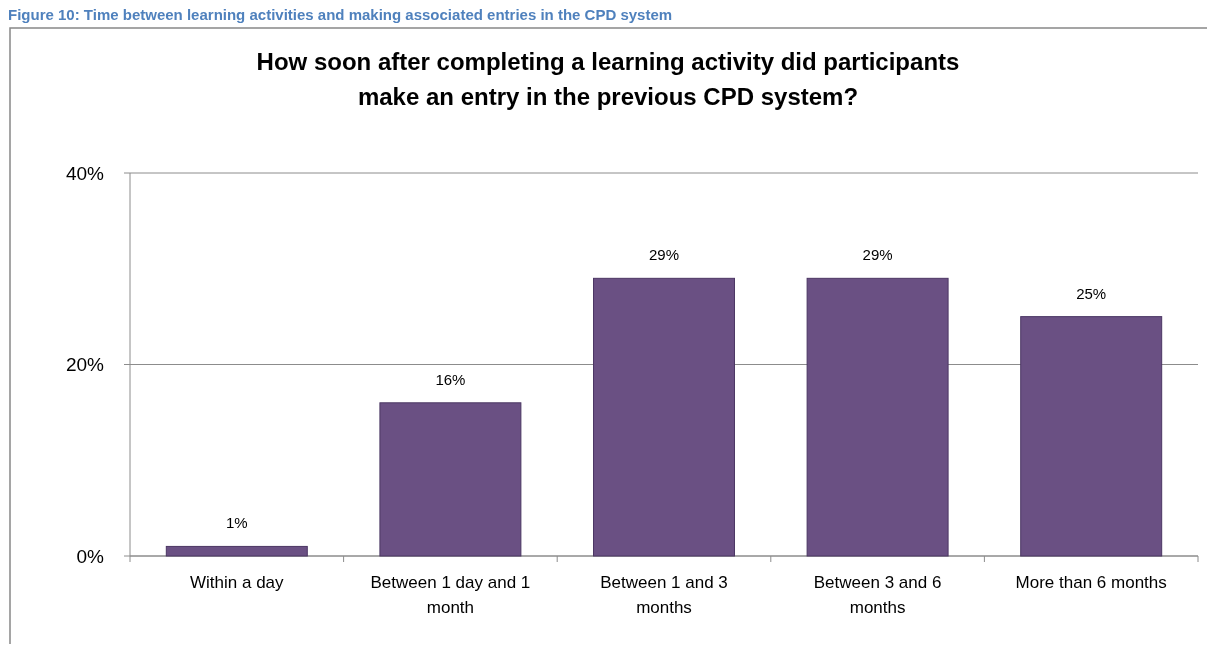 The image size is (1215, 652). What do you see at coordinates (664, 595) in the screenshot?
I see `x-tick-label: Between 1 and 3 months` at bounding box center [664, 595].